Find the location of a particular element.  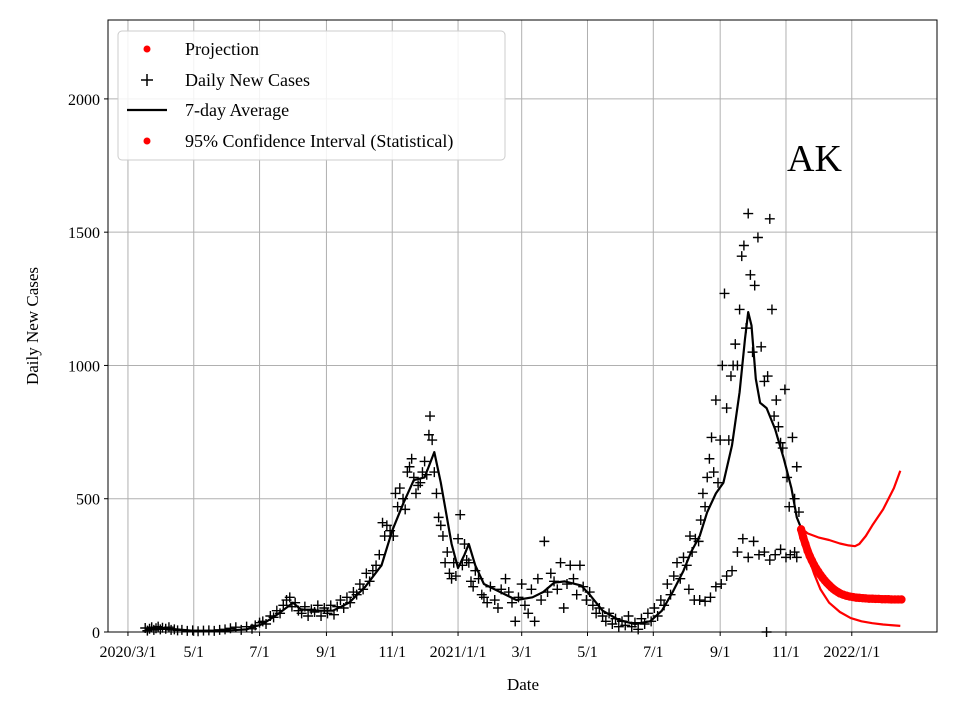

legend-plus-icon is located at coordinates (147, 80).